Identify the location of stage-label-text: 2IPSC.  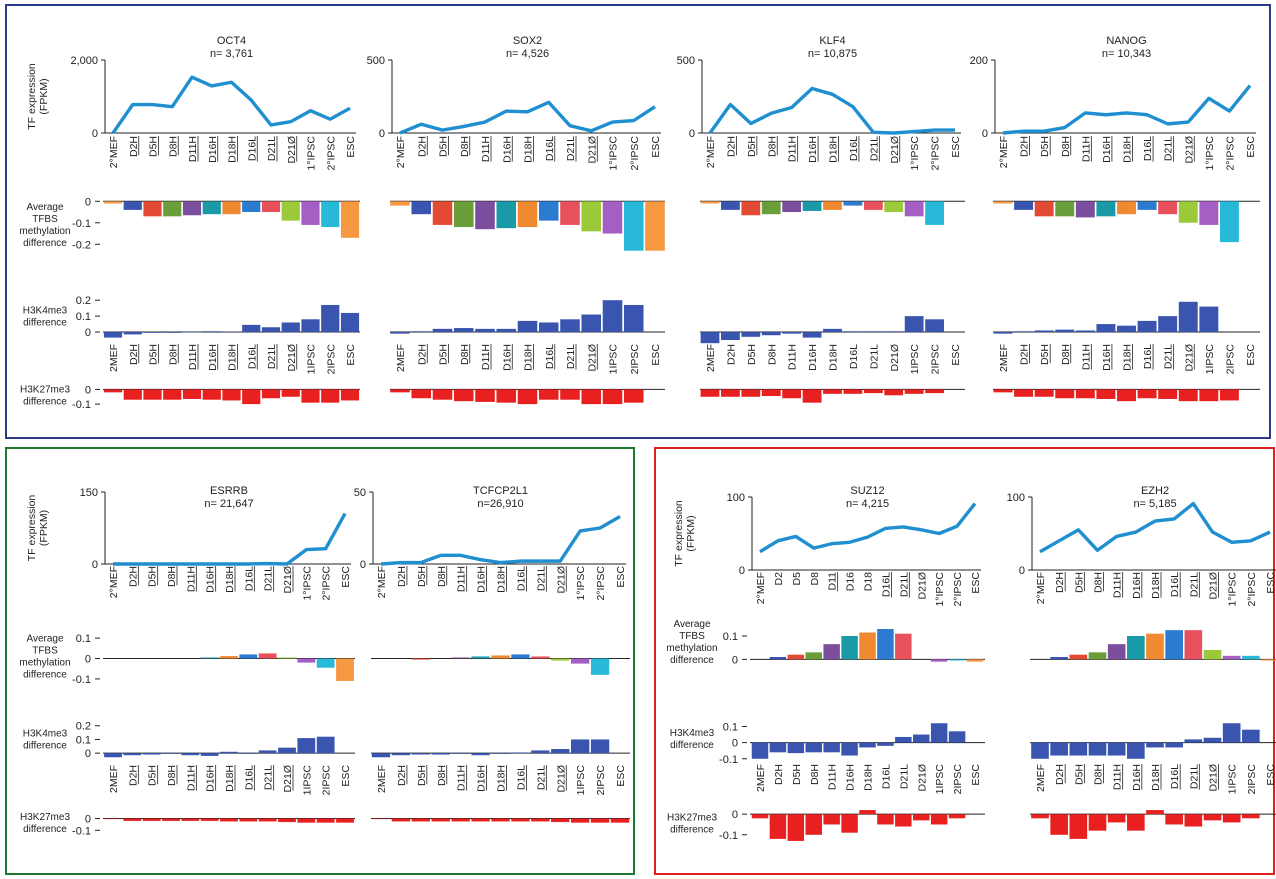
(331, 359).